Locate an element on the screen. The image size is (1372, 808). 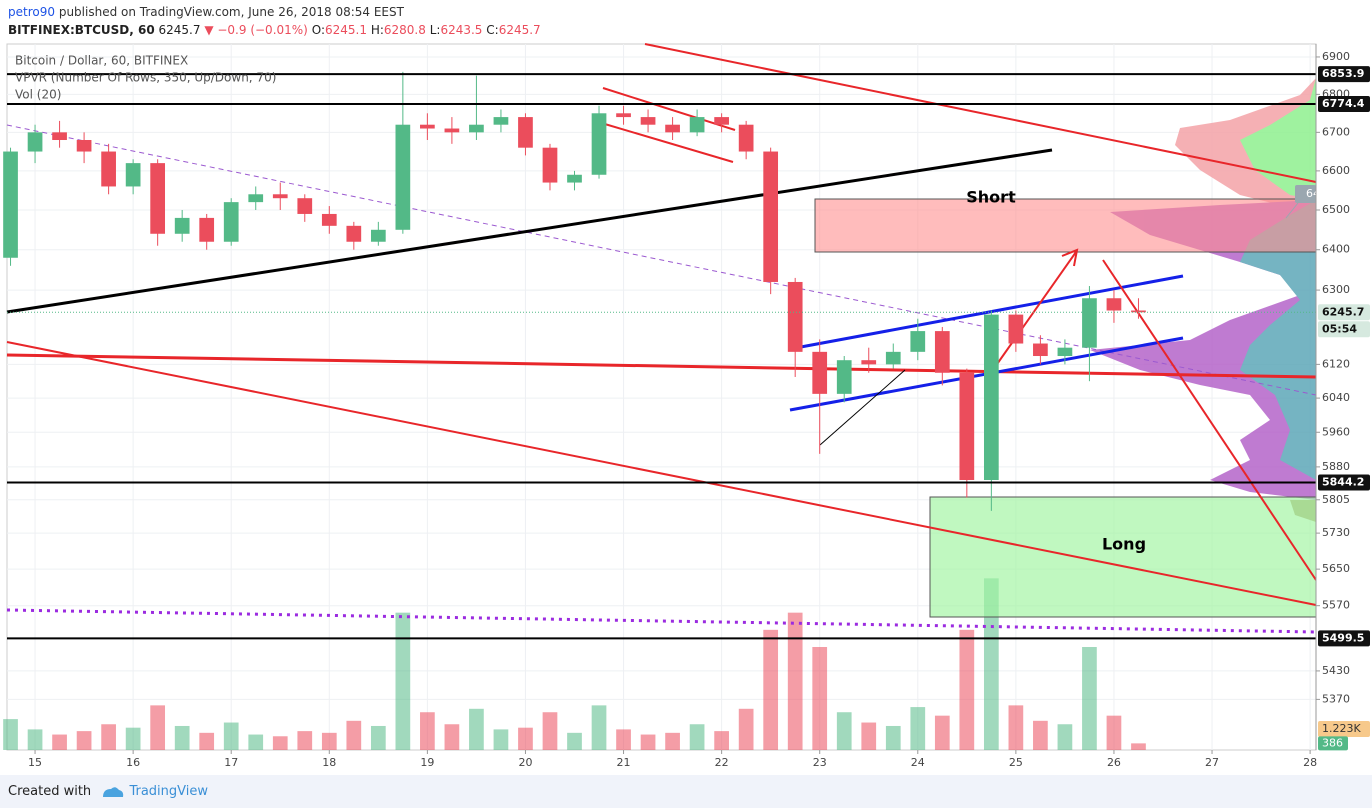
x-tick-label: 26 is located at coordinates (1114, 762).